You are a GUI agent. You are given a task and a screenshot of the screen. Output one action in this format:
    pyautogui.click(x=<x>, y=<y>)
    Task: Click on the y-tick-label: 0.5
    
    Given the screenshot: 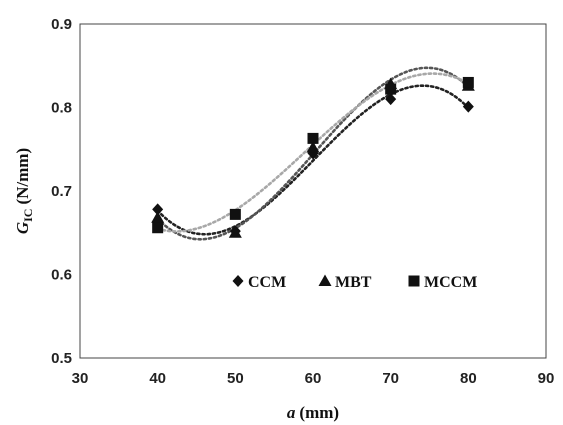 What is the action you would take?
    pyautogui.click(x=61, y=358)
    